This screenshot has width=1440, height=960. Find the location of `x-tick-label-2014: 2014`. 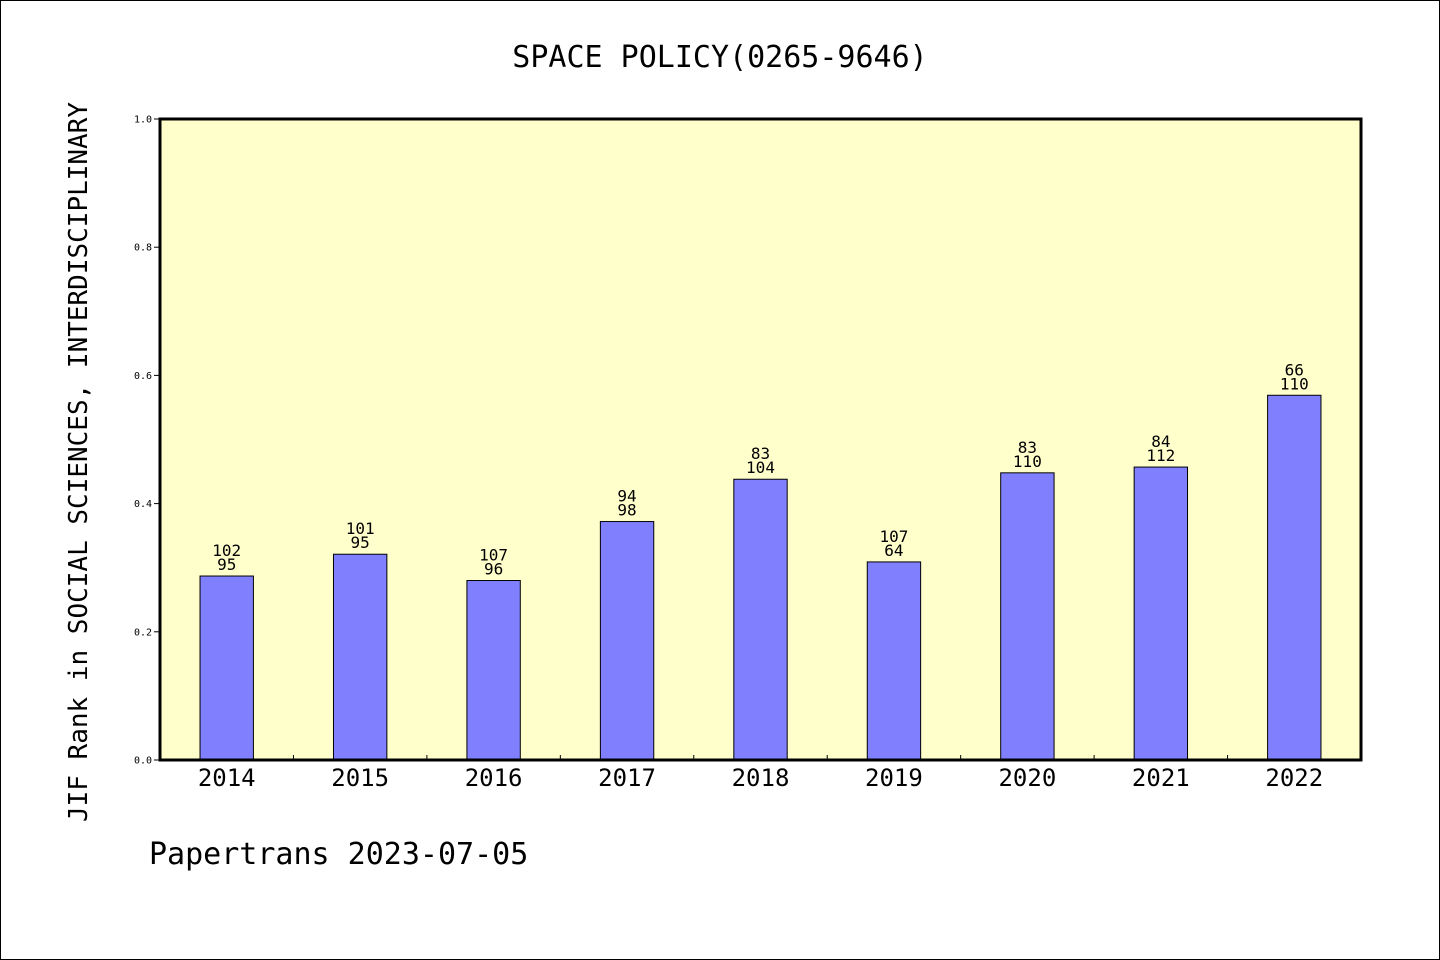

x-tick-label-2014: 2014 is located at coordinates (227, 778).